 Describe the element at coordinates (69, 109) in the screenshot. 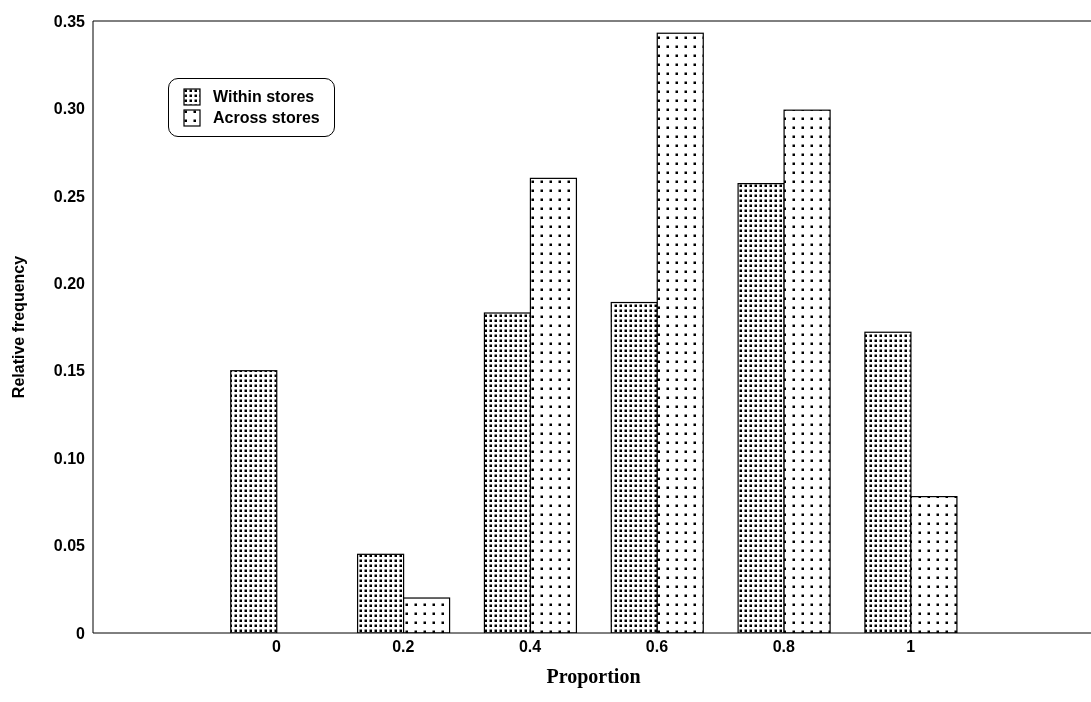

I see `y-tick-label: 0.30` at that location.